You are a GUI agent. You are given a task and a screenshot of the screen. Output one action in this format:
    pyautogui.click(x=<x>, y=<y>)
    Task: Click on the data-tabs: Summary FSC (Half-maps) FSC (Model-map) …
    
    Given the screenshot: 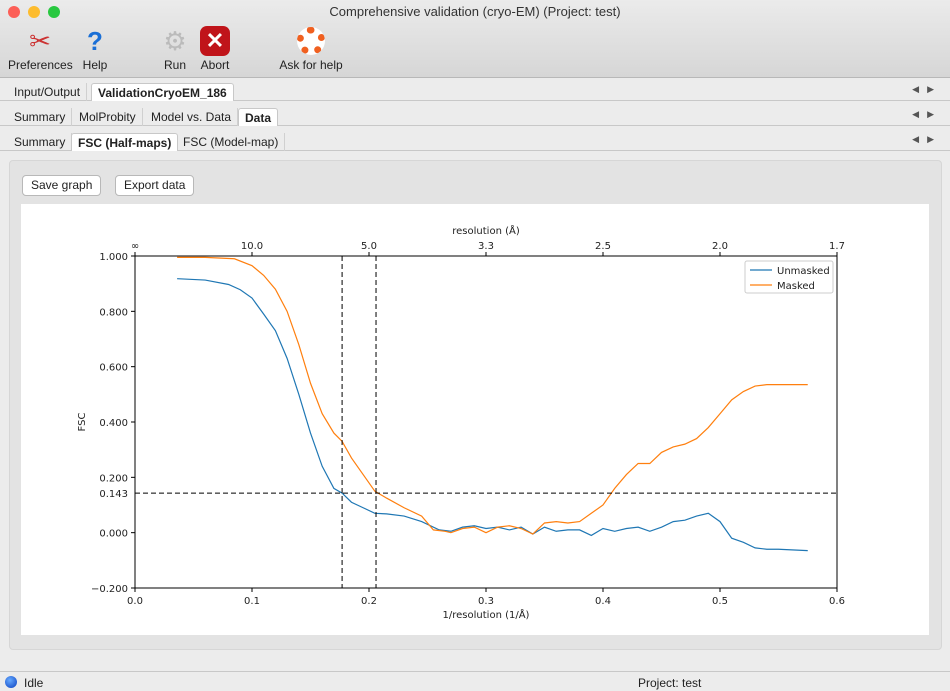 What is the action you would take?
    pyautogui.click(x=475, y=141)
    